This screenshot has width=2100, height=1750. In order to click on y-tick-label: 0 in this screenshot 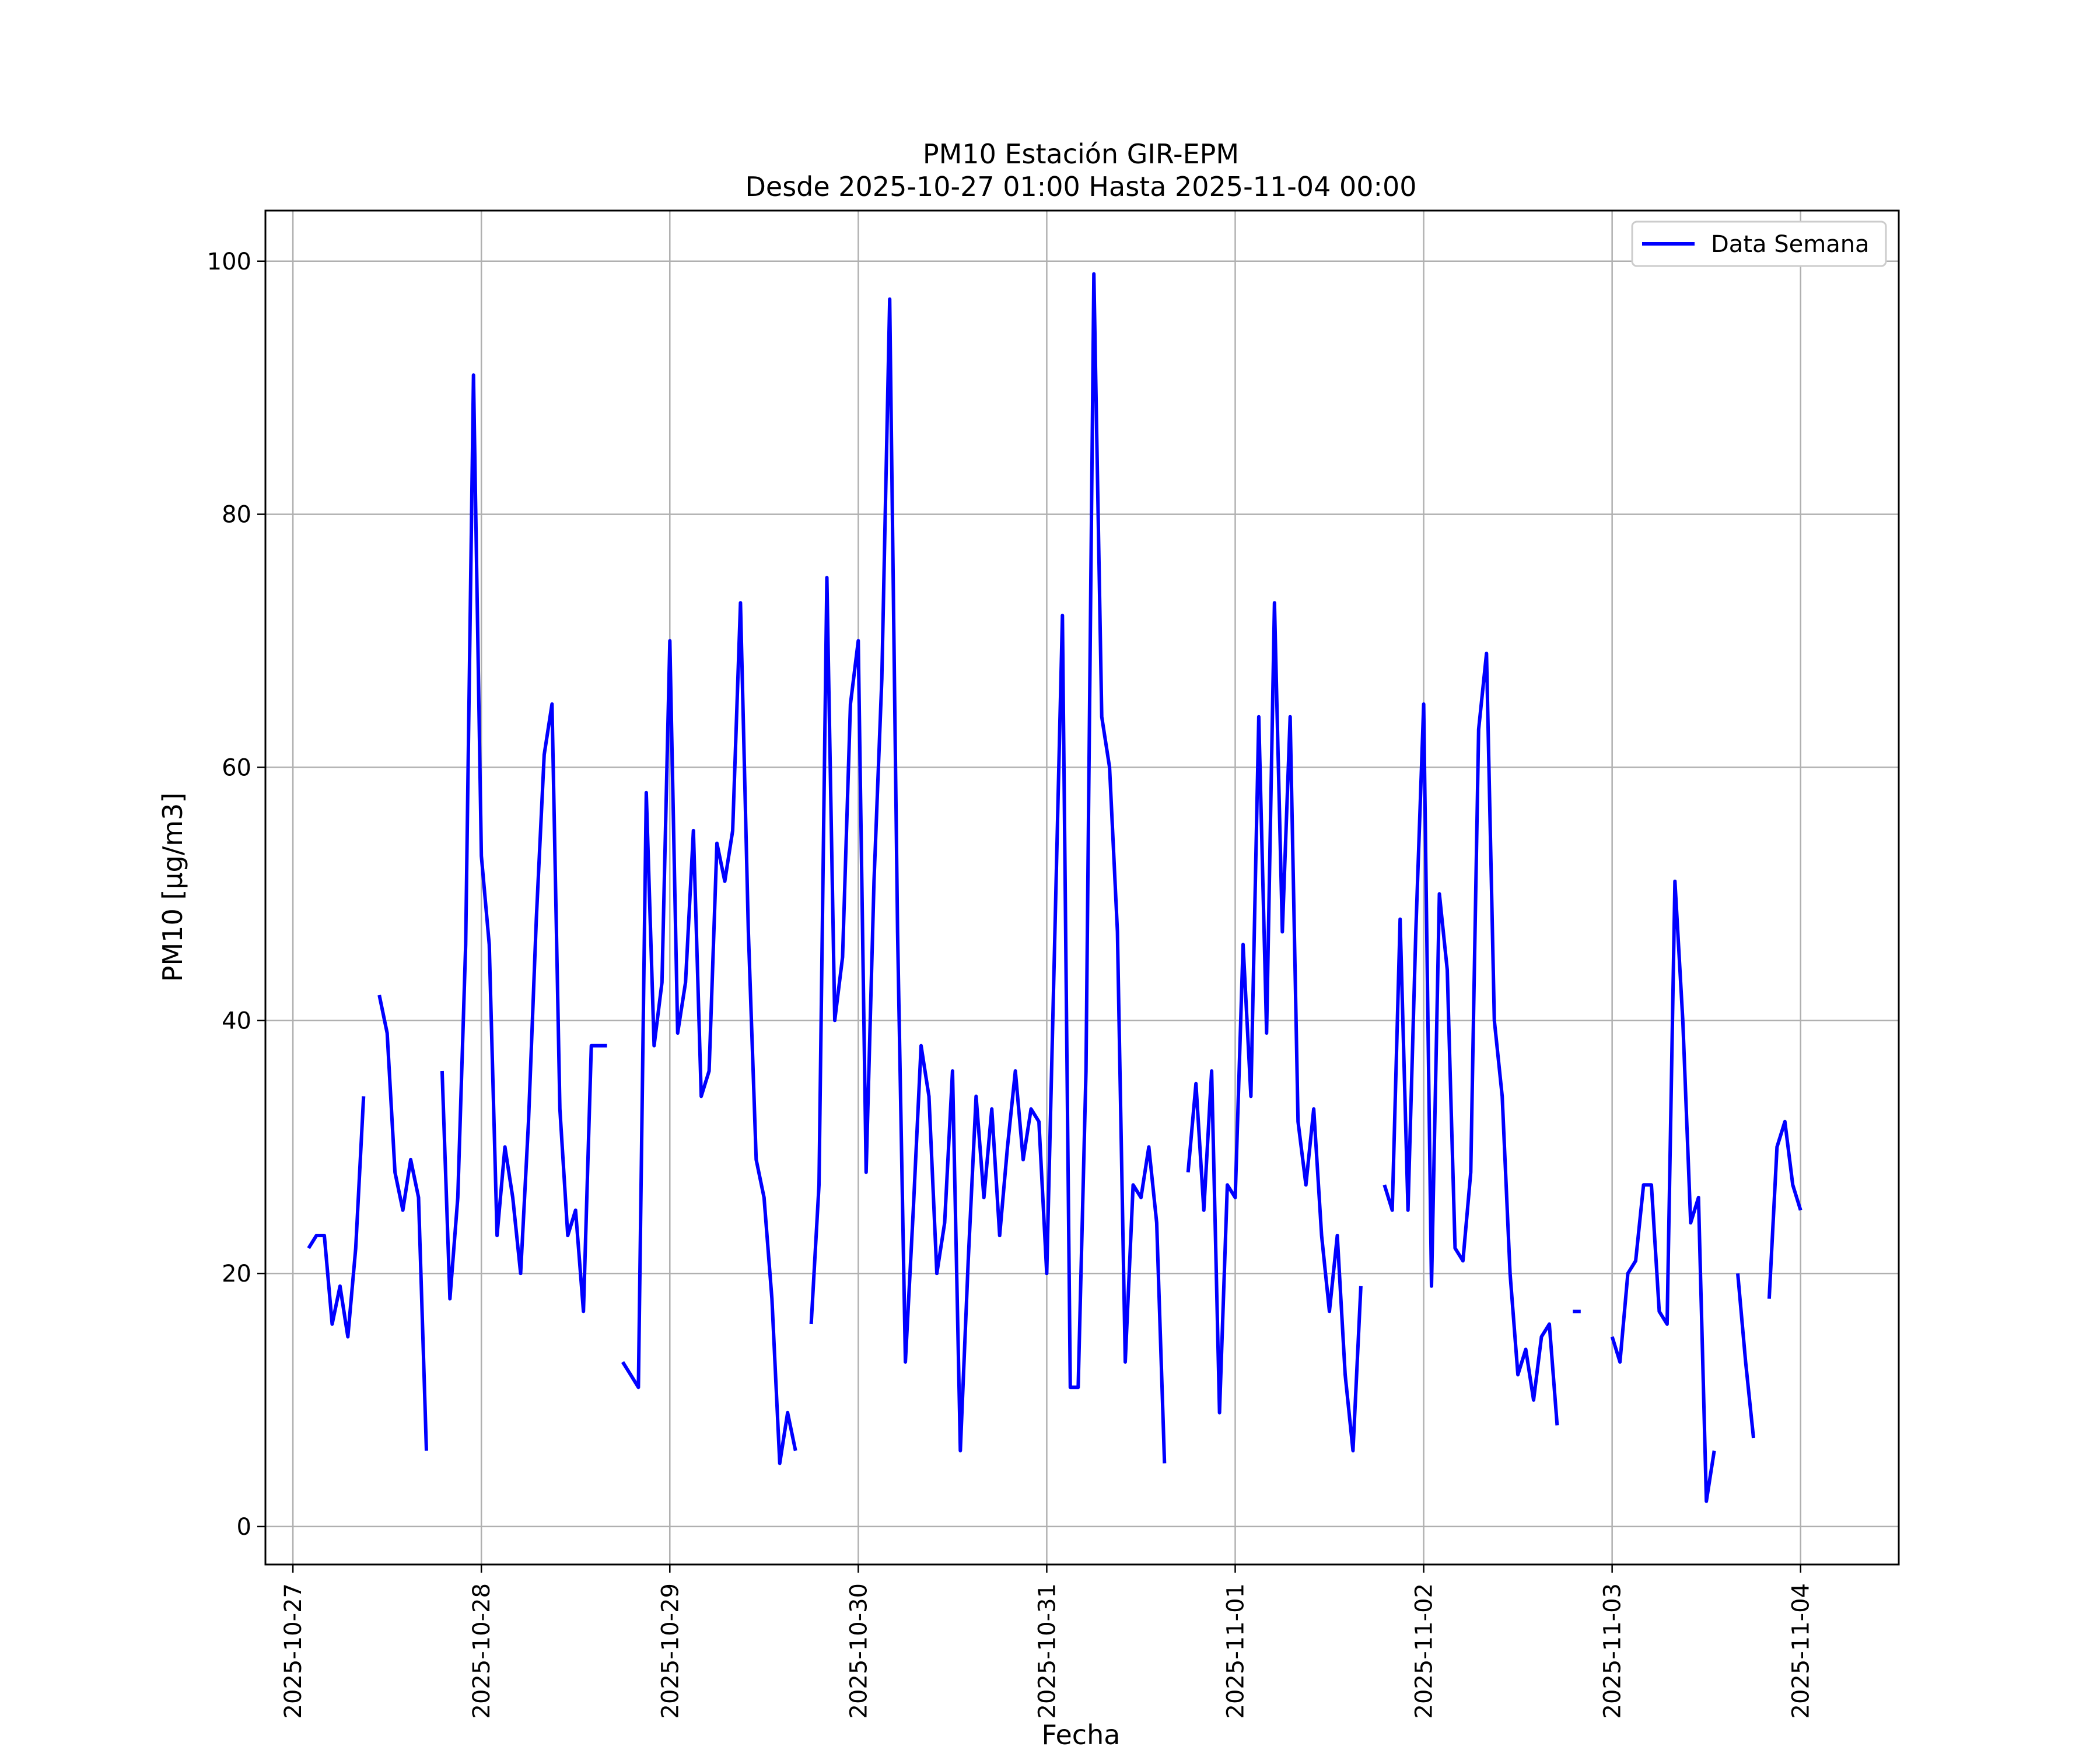, I will do `click(244, 1527)`.